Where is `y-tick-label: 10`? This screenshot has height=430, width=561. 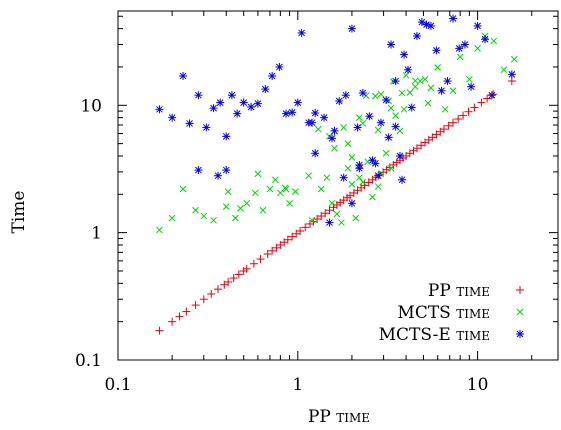
y-tick-label: 10 is located at coordinates (91, 106).